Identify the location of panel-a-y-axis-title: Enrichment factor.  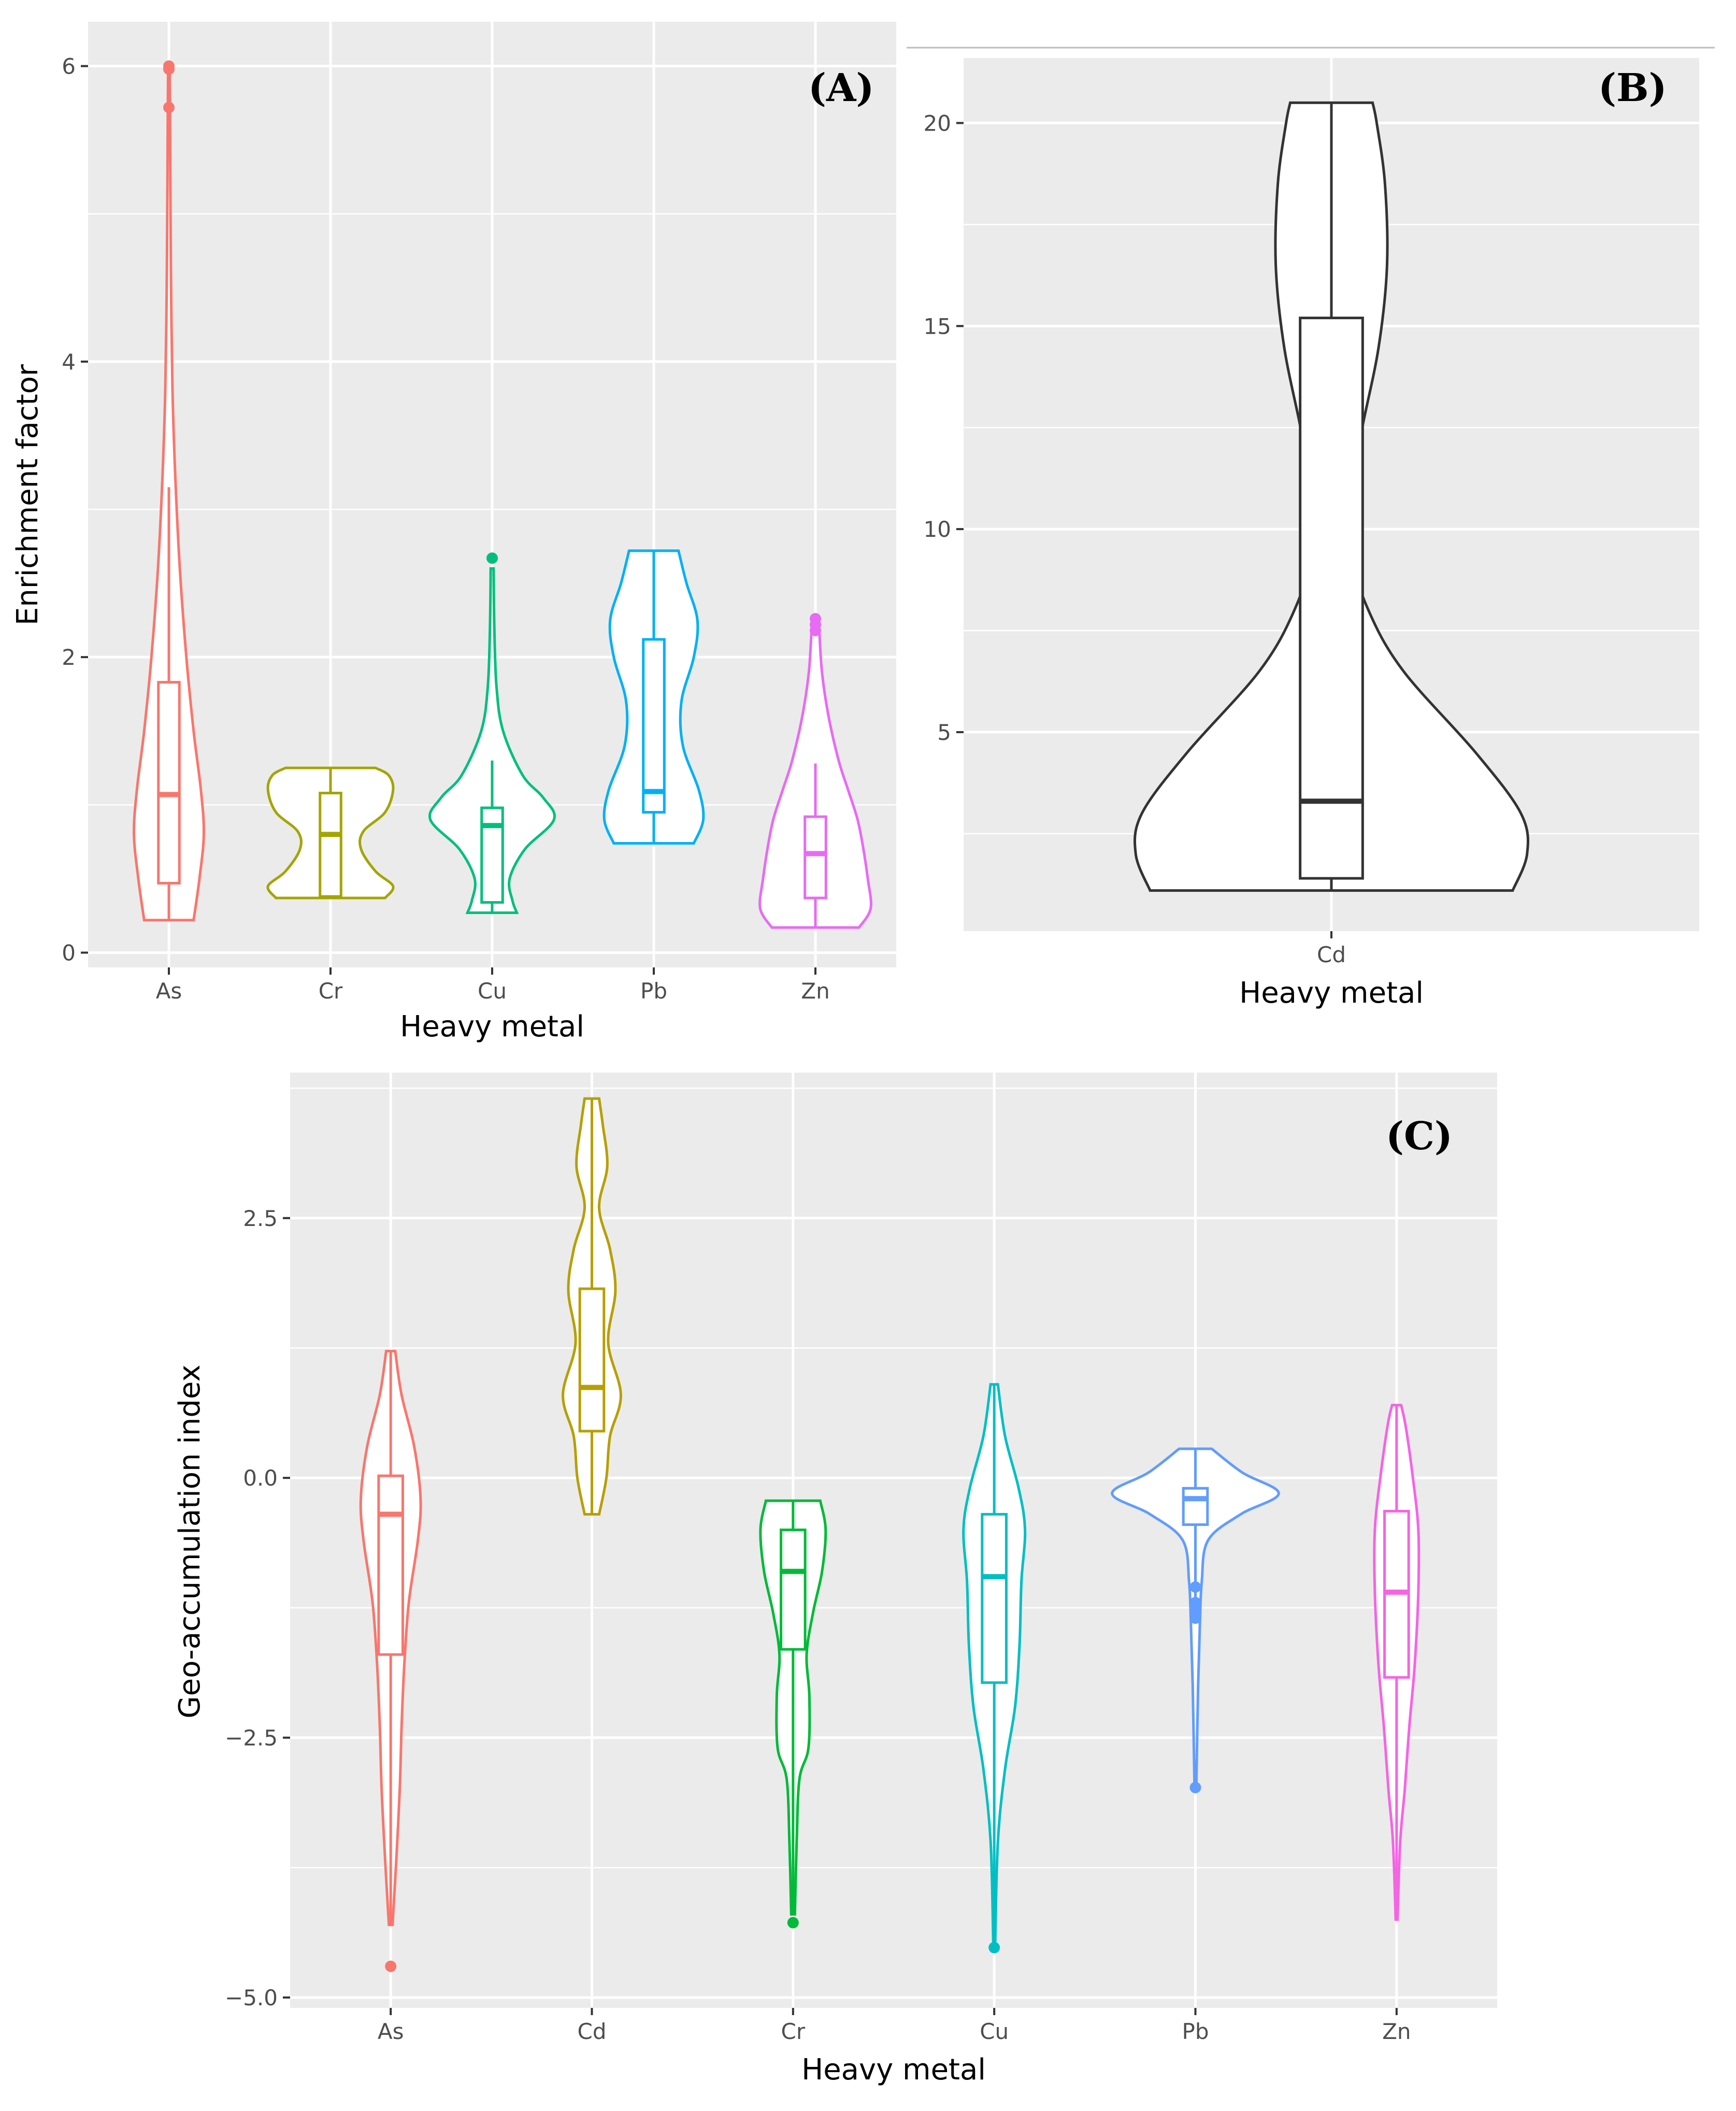
(28, 495).